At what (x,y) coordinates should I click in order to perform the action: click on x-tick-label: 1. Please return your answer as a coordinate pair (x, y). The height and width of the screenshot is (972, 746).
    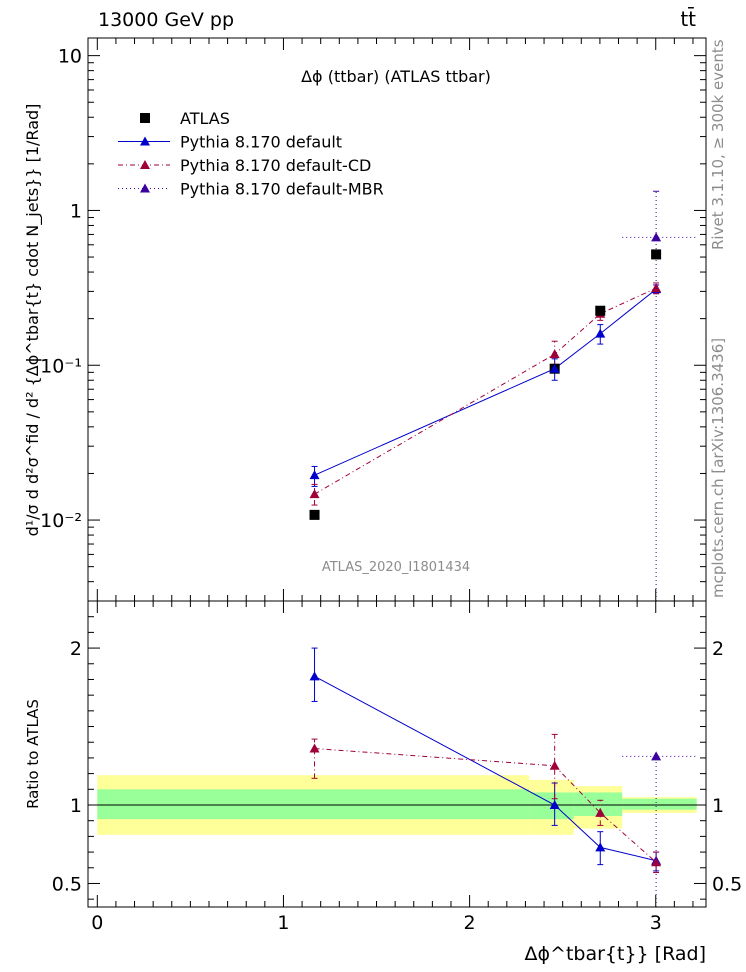
    Looking at the image, I should click on (283, 923).